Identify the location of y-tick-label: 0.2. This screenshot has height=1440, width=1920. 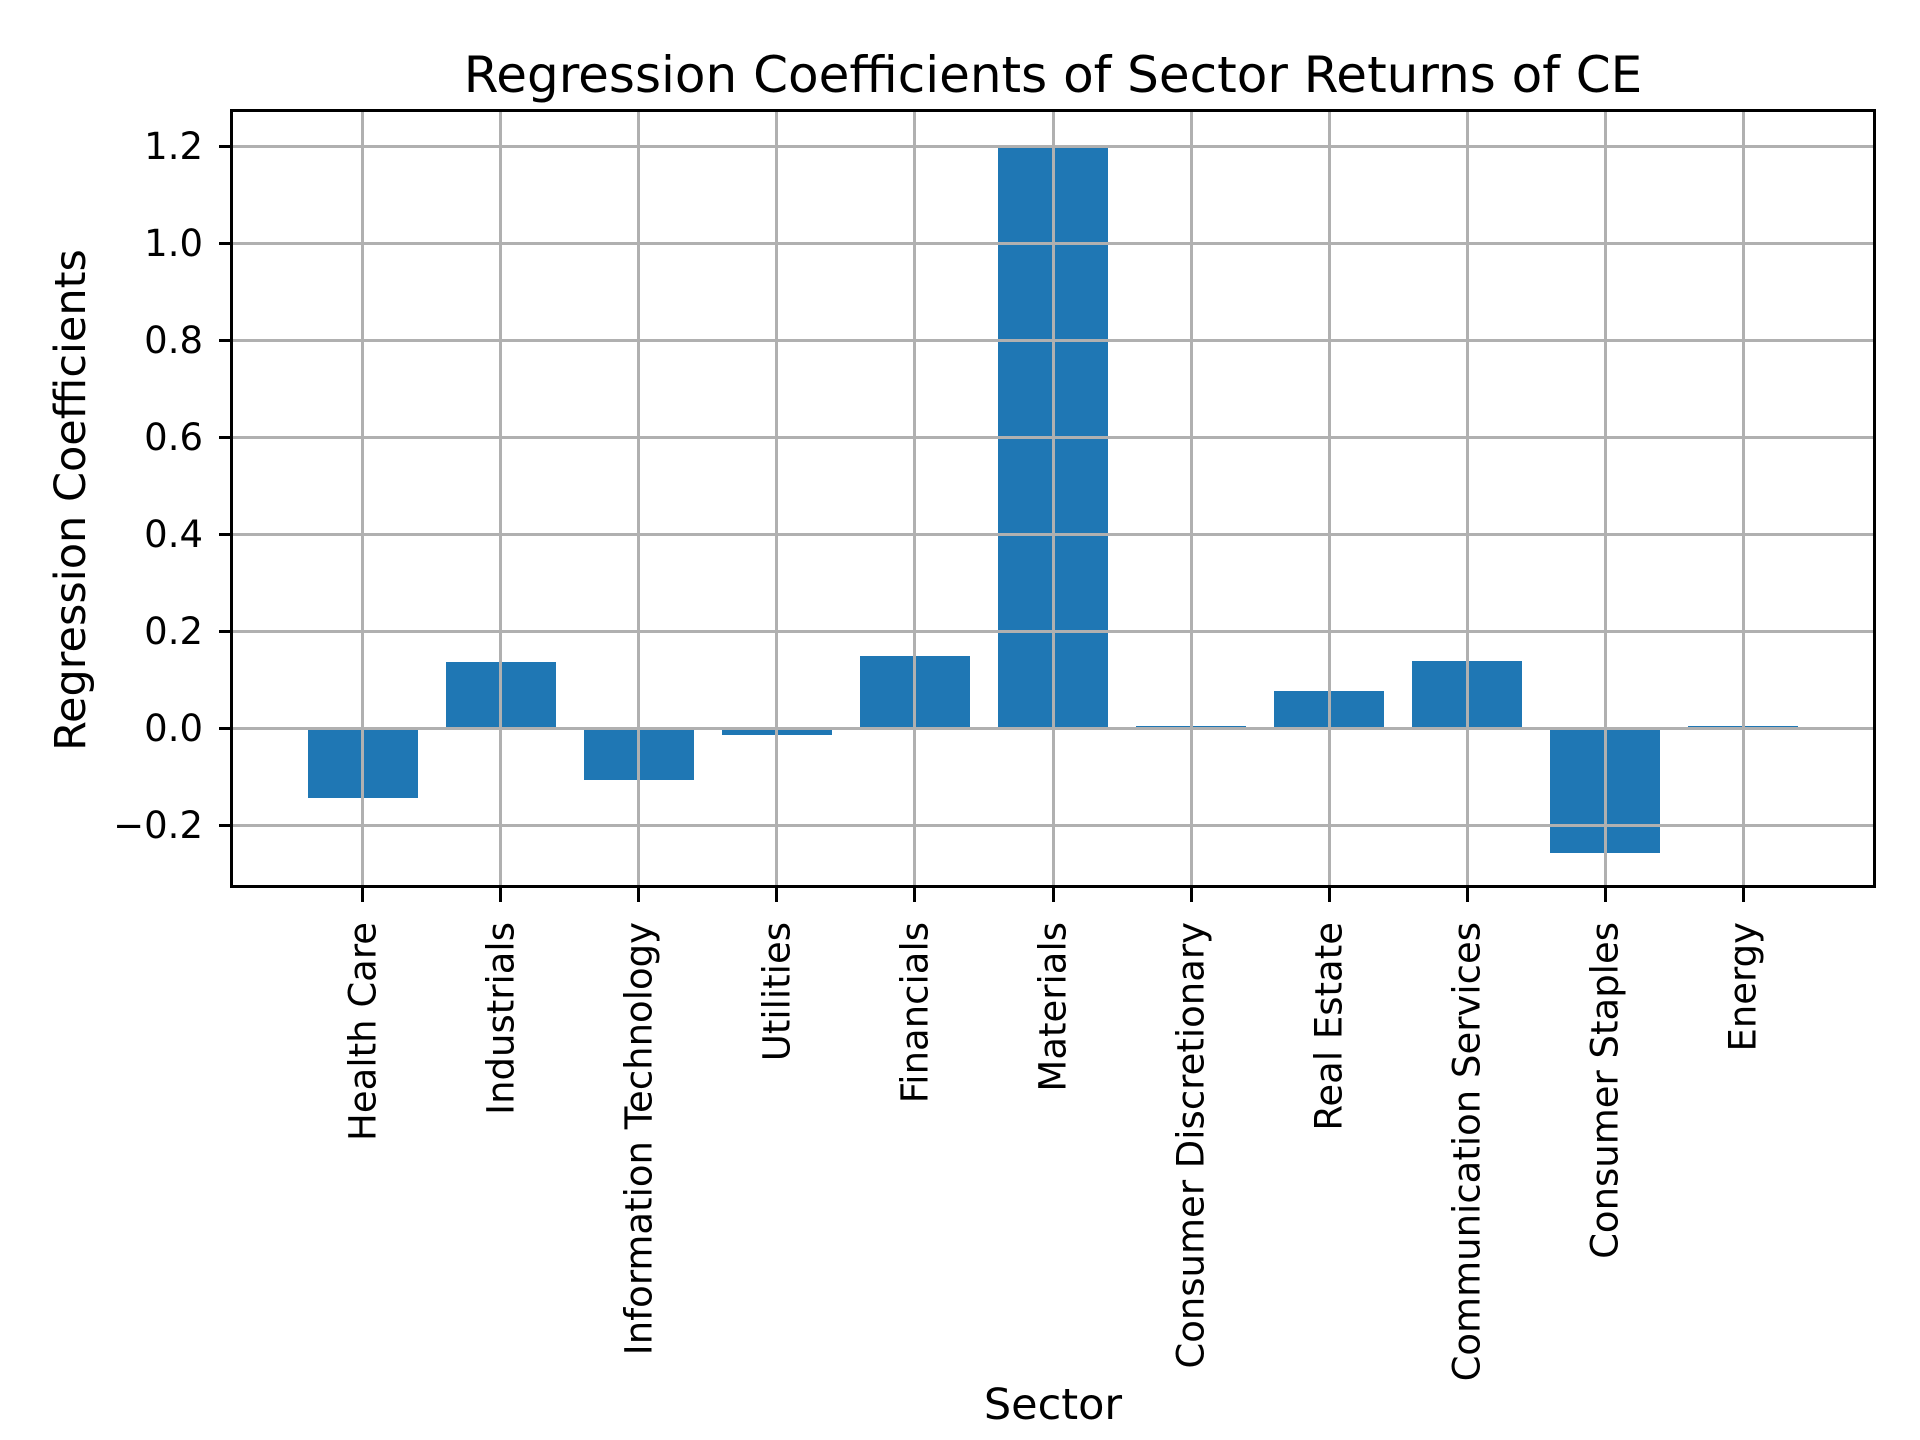
(173, 632).